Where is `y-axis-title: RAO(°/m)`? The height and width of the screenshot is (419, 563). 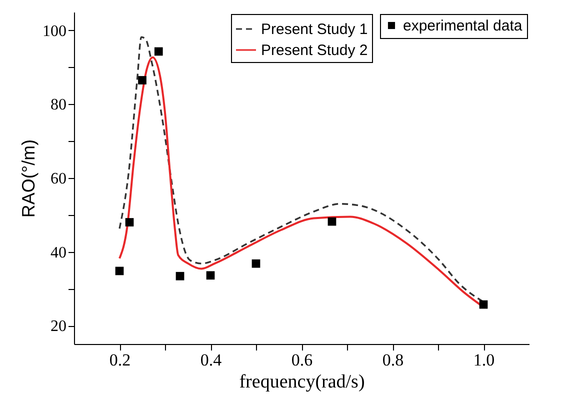 y-axis-title: RAO(°/m) is located at coordinates (28, 178).